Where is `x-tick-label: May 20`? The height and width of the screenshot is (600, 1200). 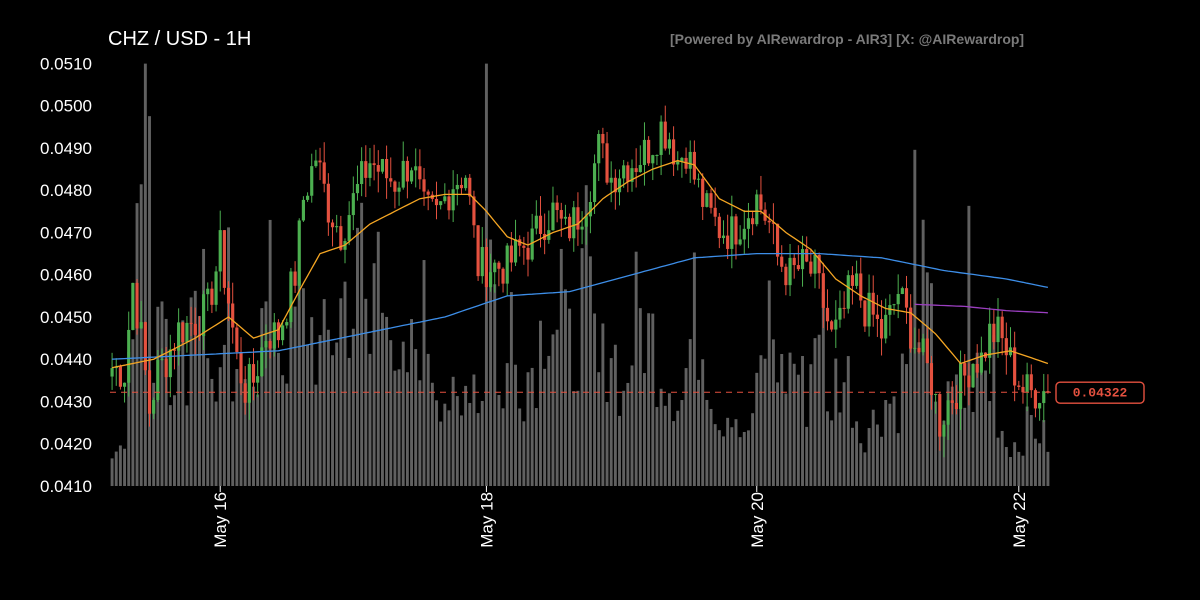
x-tick-label: May 20 is located at coordinates (757, 520).